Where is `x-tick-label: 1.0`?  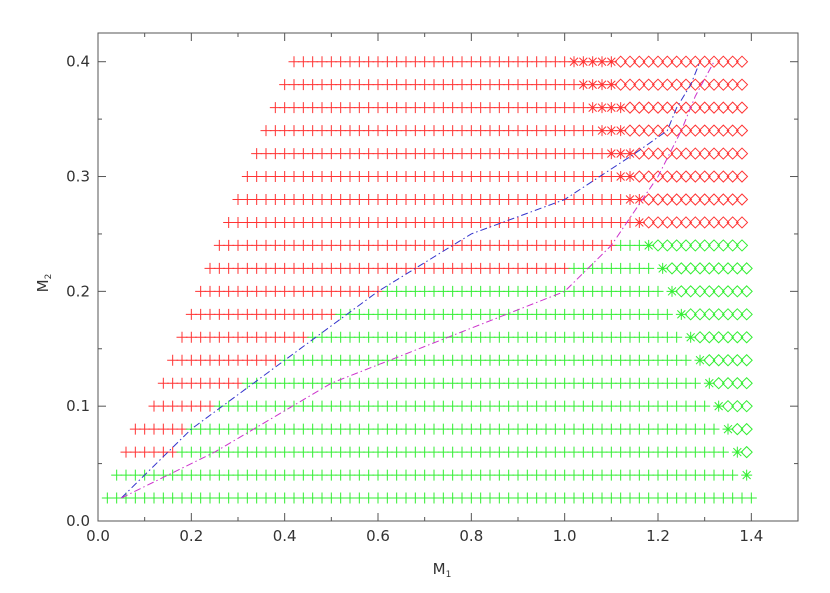 x-tick-label: 1.0 is located at coordinates (565, 536).